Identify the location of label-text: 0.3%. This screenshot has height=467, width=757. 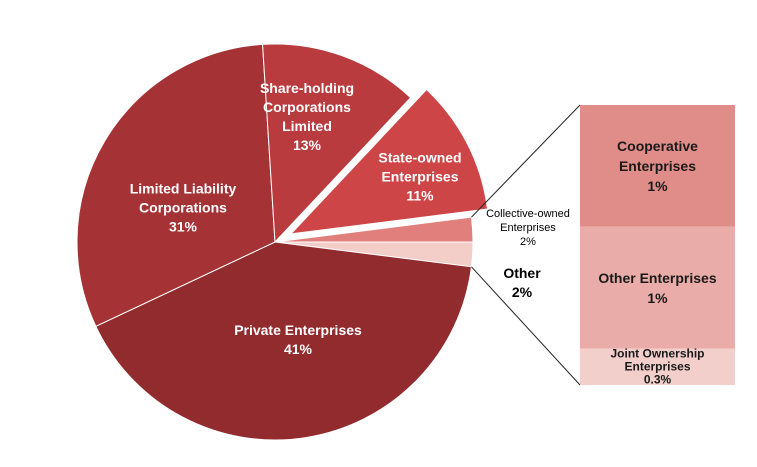
(657, 379).